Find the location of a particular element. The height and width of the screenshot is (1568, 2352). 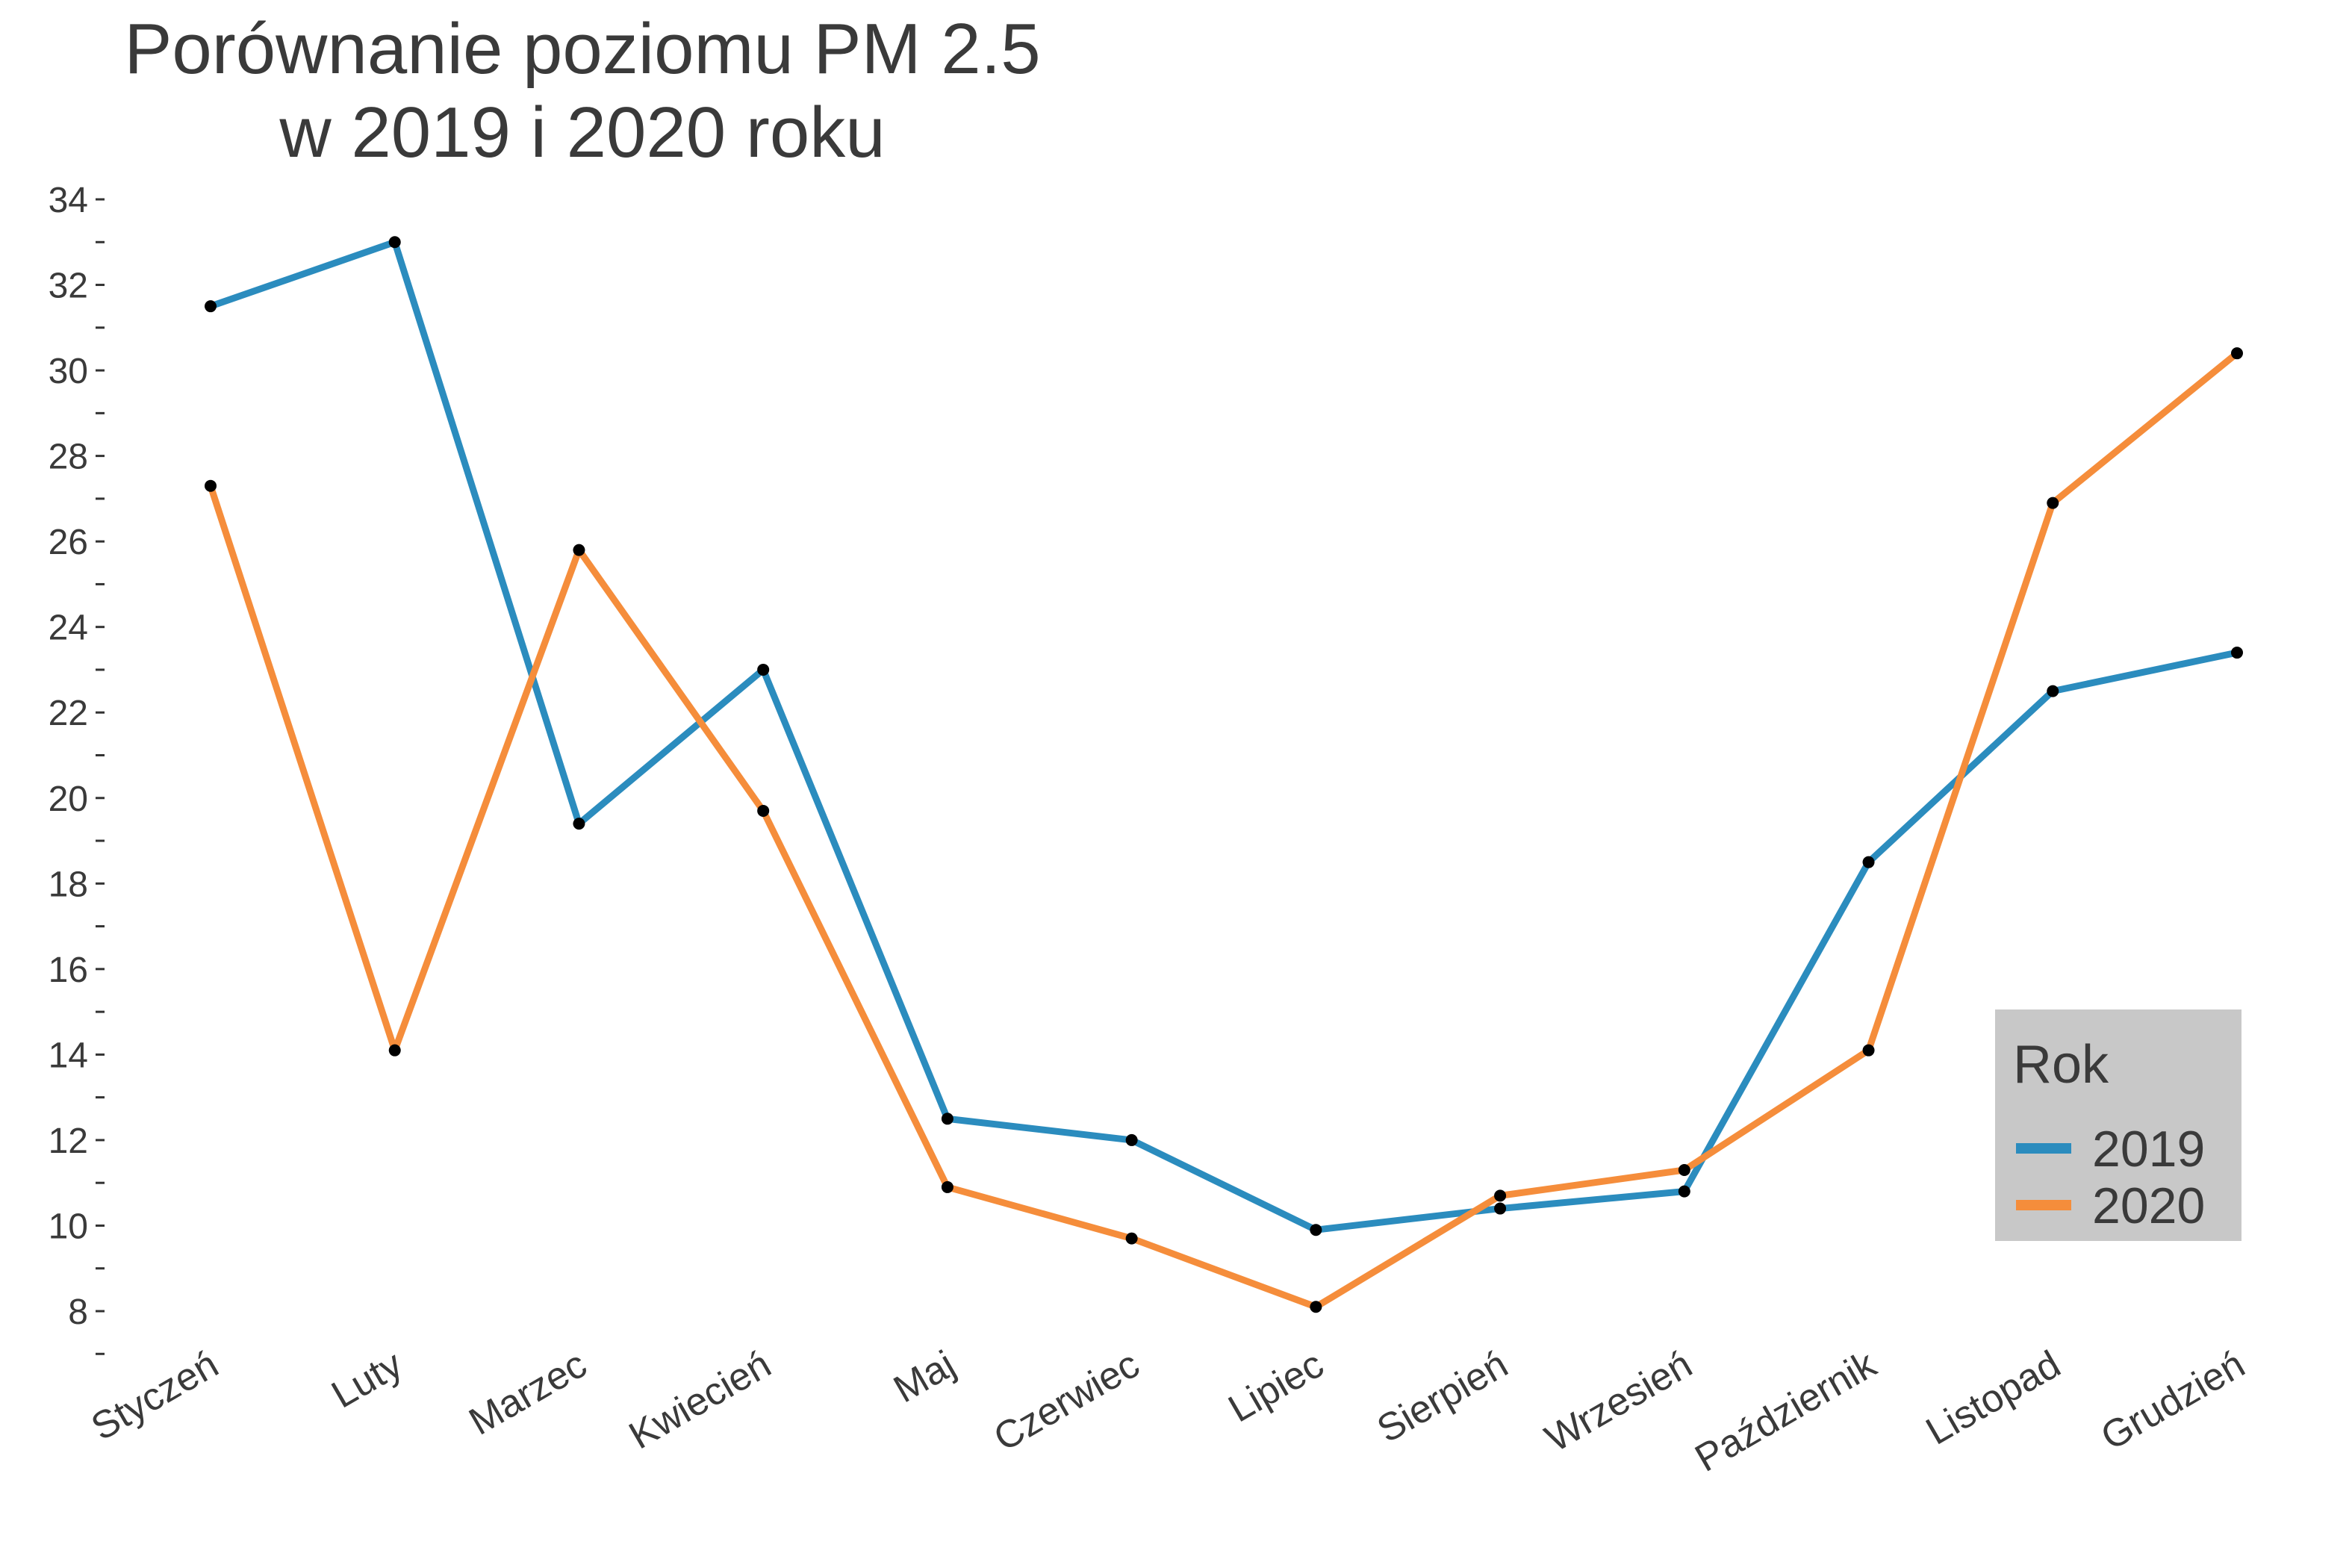

x-tick-label: Kwiecień is located at coordinates (700, 1400).